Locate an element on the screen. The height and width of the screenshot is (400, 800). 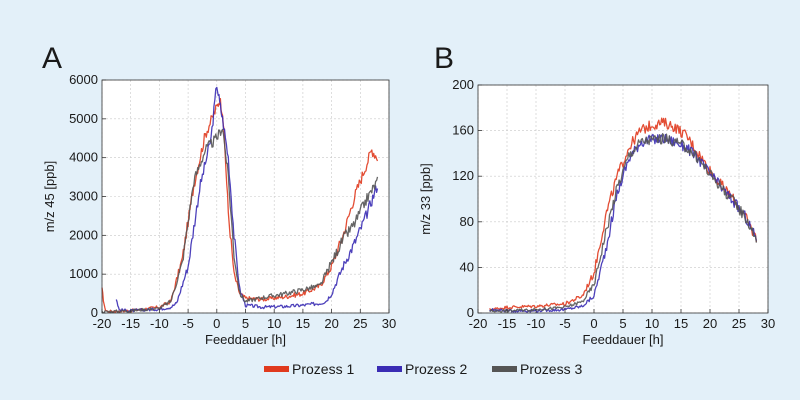
y-tick-label: 2000 is located at coordinates (83, 234).